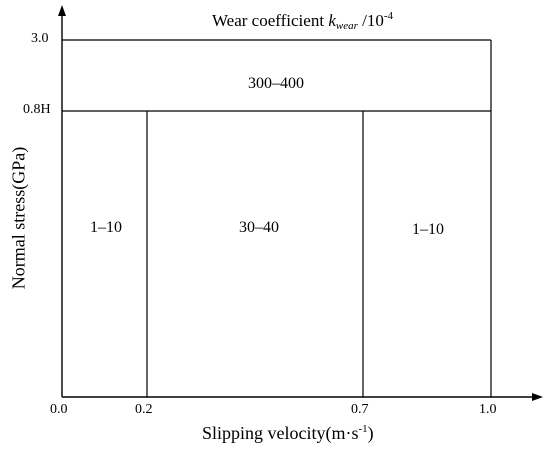 This screenshot has height=450, width=550. Describe the element at coordinates (360, 409) in the screenshot. I see `x-tick-07: 0.7` at that location.